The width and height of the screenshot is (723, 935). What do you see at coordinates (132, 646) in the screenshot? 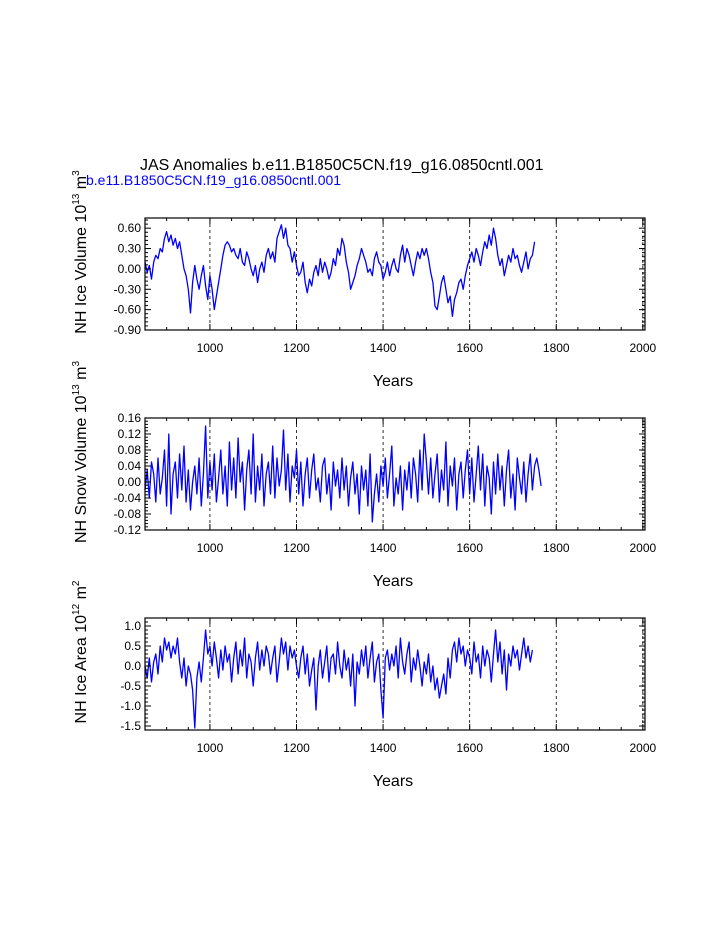
I see `y-tick-label: 0.5` at bounding box center [132, 646].